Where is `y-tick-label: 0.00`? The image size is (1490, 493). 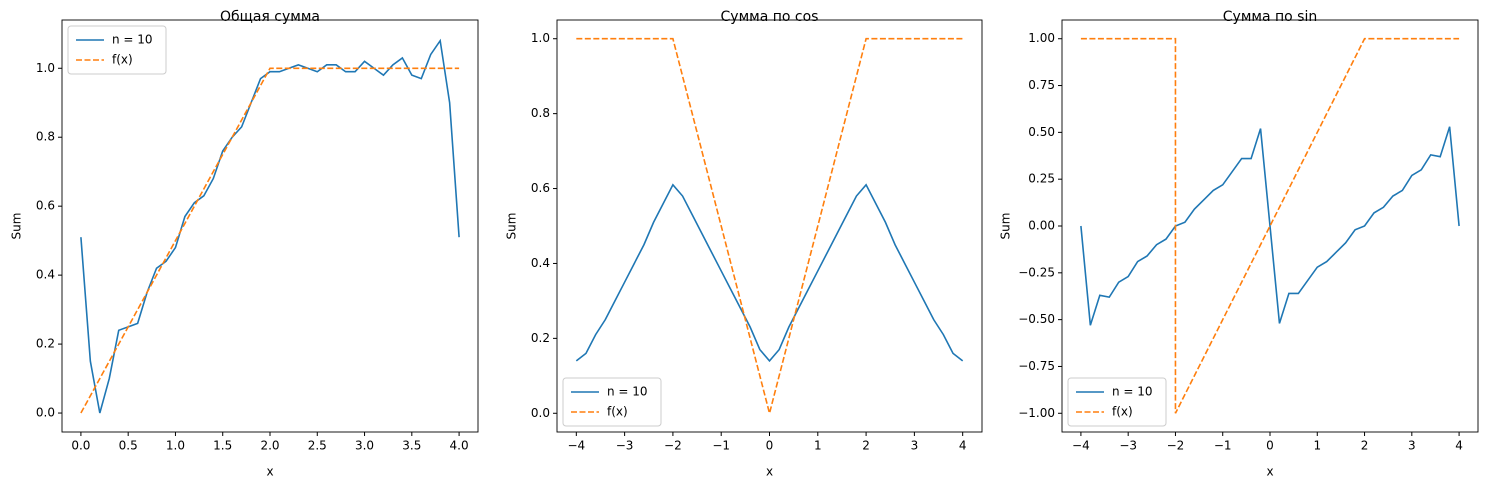 y-tick-label: 0.00 is located at coordinates (1041, 226).